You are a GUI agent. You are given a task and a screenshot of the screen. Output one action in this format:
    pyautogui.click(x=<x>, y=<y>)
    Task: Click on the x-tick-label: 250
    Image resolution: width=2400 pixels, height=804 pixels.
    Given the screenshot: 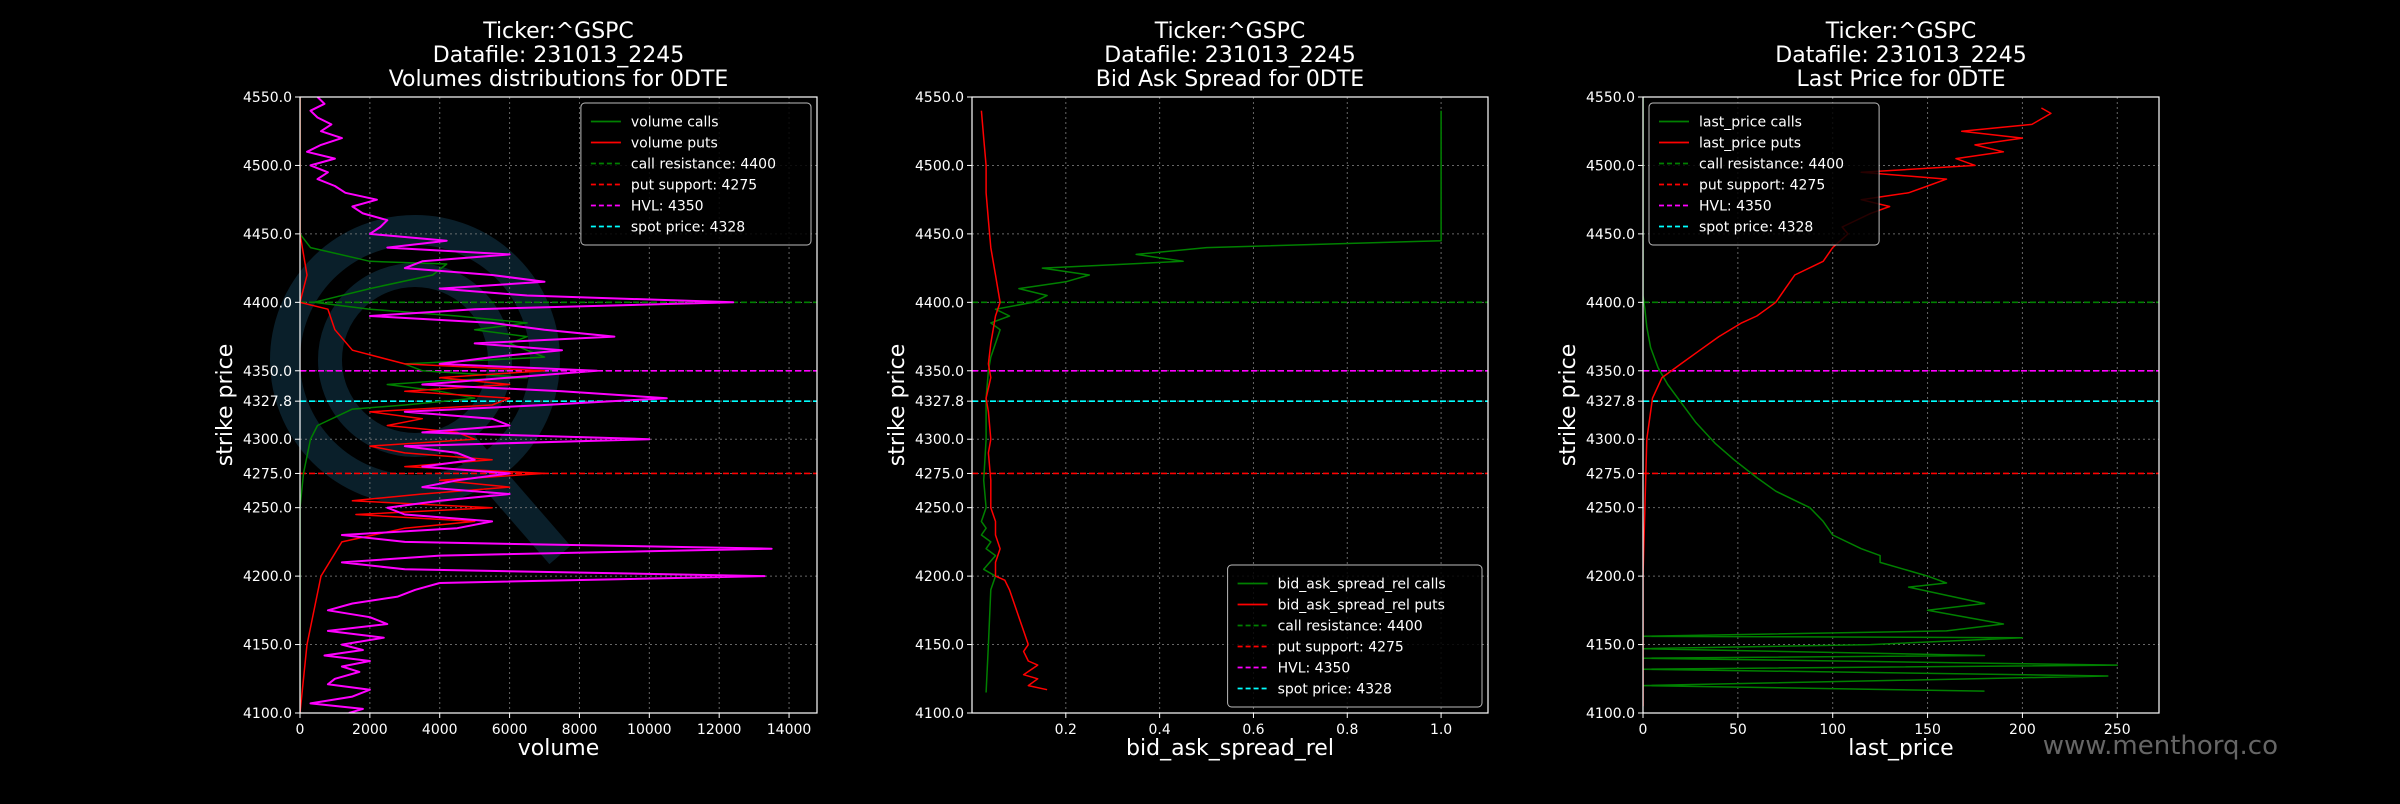 What is the action you would take?
    pyautogui.click(x=2117, y=730)
    